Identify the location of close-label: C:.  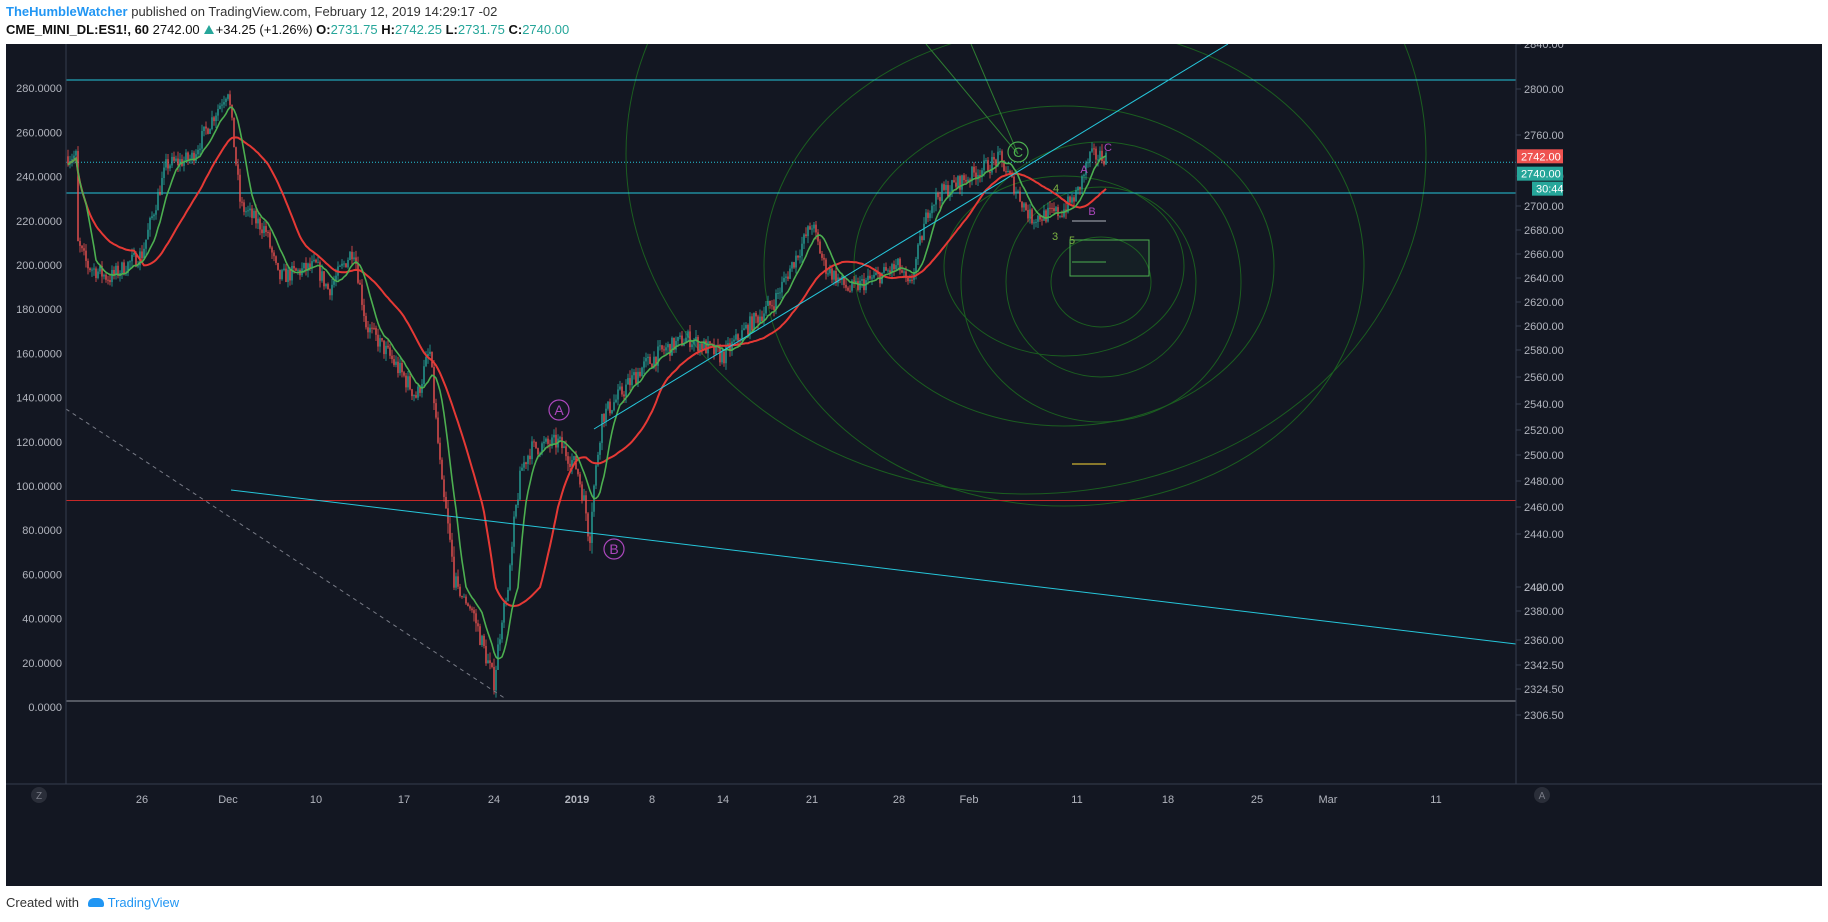
(515, 29).